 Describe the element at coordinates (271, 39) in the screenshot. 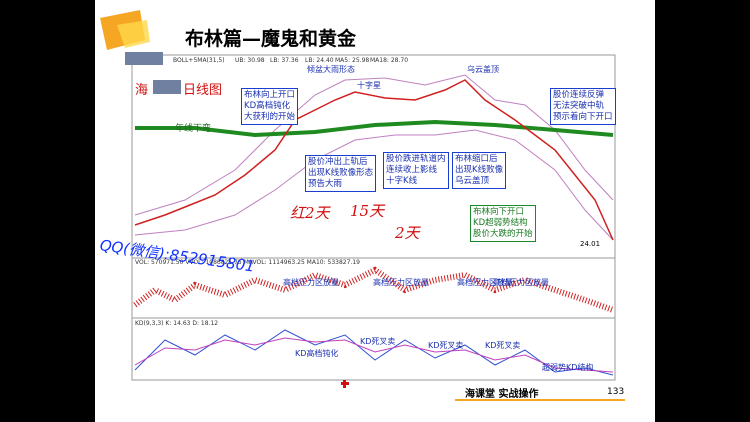

I see `title: 布林篇—魔鬼和黄金` at that location.